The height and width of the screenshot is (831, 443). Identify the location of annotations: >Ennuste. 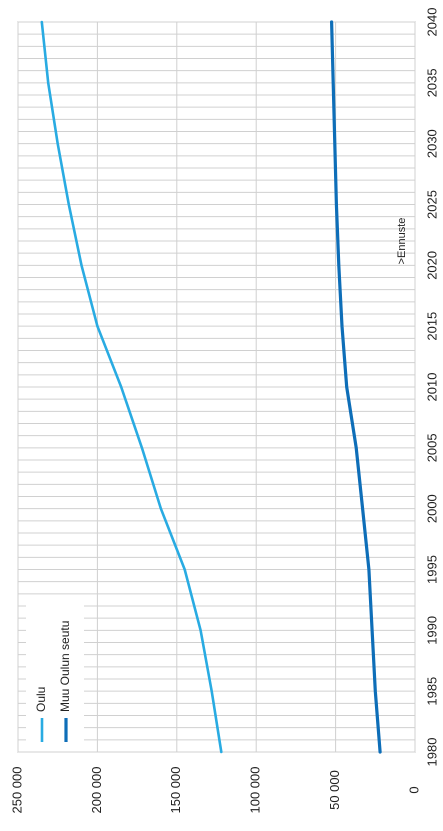
(402, 241).